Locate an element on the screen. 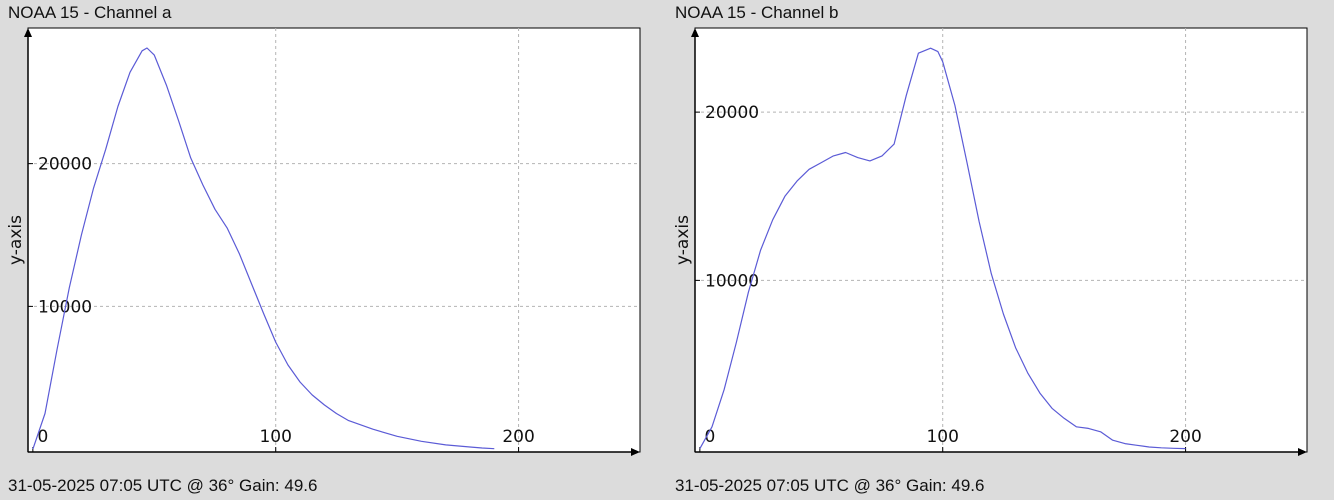 The height and width of the screenshot is (500, 1334). chart-title: NOAA 15 - Channel a is located at coordinates (90, 12).